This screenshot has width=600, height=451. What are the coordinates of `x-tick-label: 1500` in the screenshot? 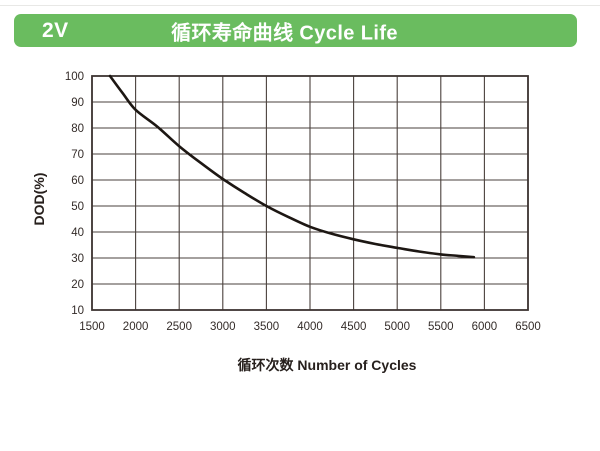 It's located at (92, 327).